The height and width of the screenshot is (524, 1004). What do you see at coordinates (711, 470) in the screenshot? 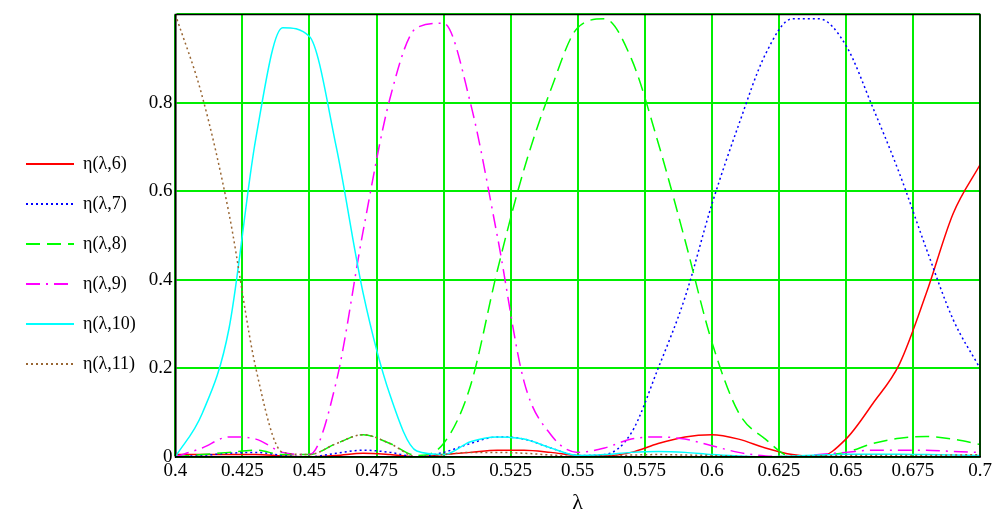
I see `x-tick-label: 0.6` at bounding box center [711, 470].